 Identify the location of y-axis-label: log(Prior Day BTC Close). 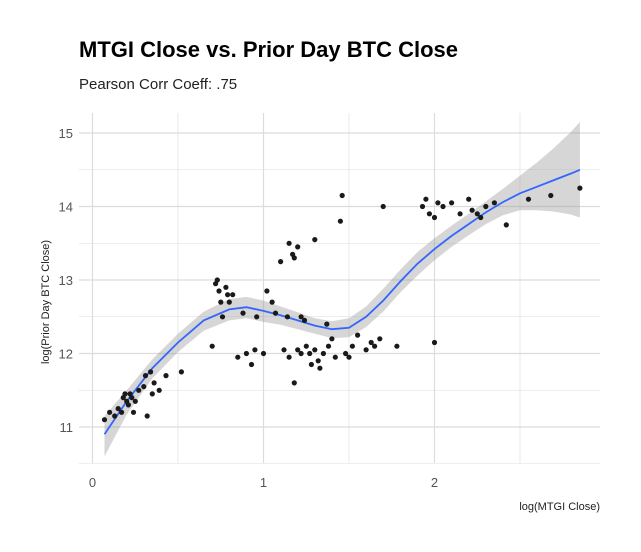
(46, 302).